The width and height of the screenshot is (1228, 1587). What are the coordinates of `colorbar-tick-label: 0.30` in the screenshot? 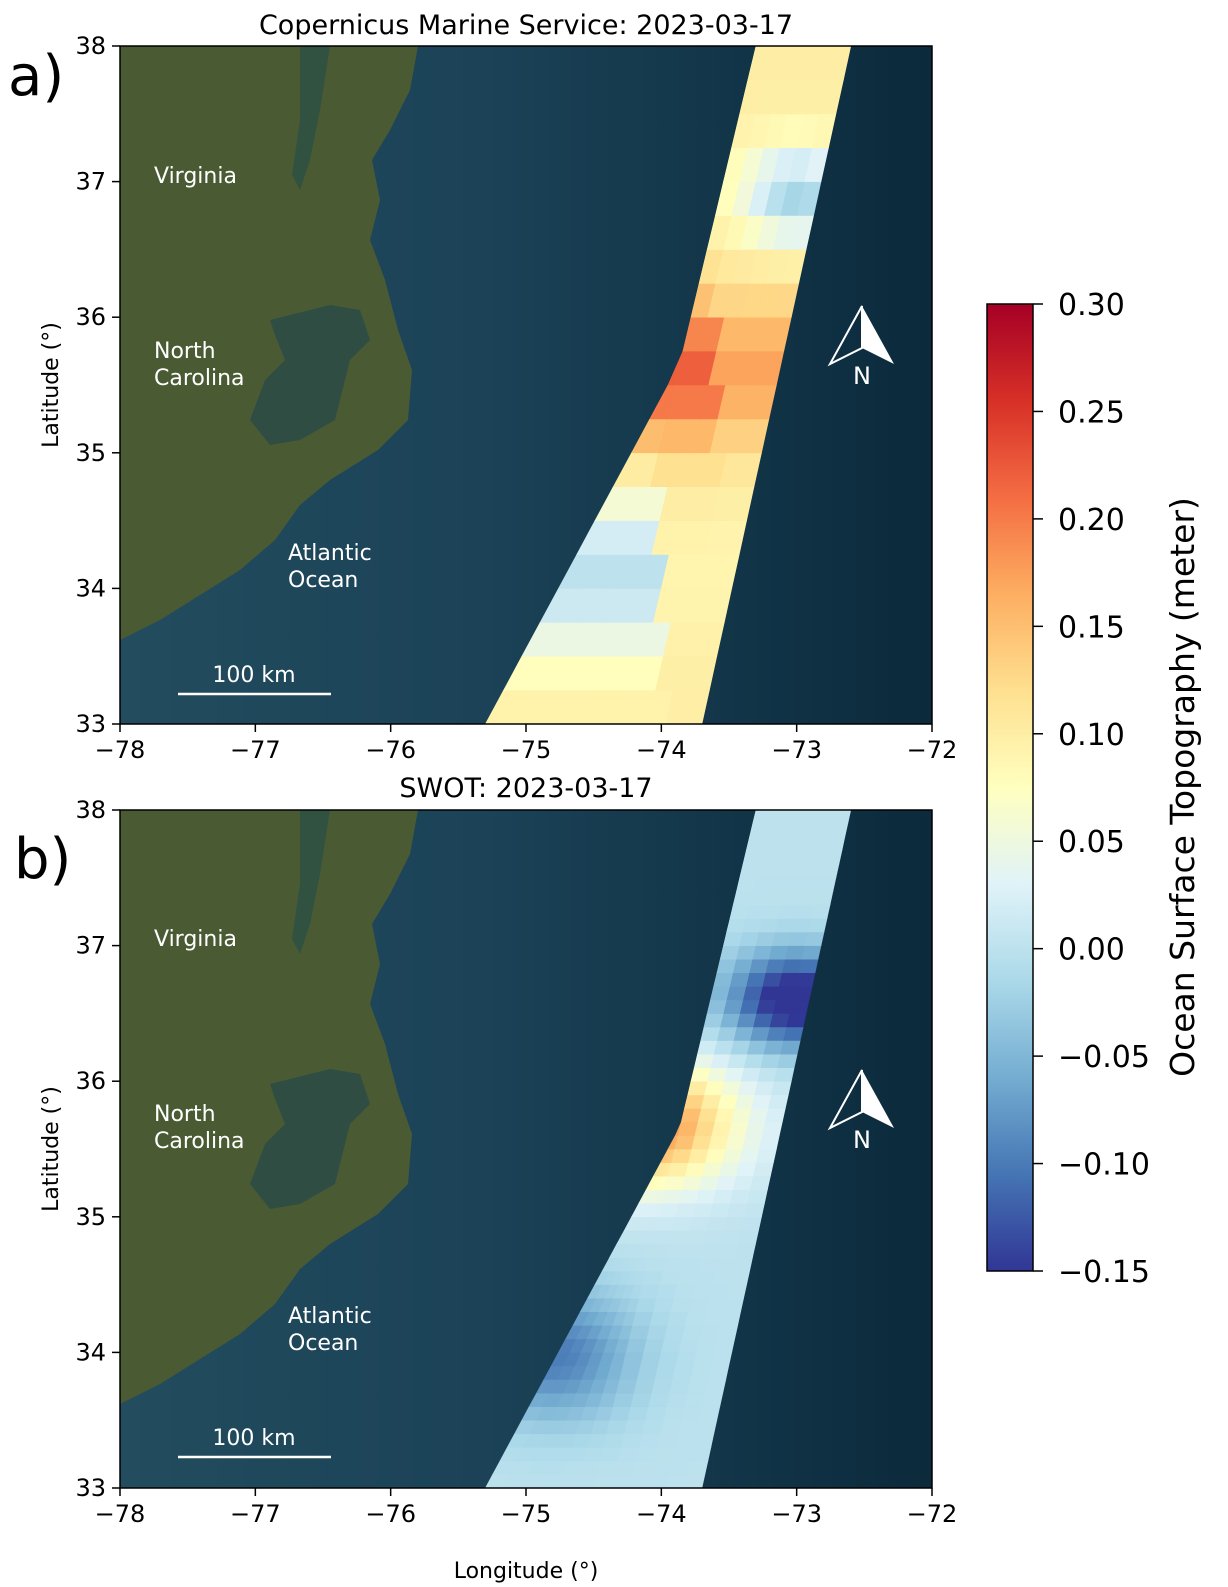 It's located at (1091, 305).